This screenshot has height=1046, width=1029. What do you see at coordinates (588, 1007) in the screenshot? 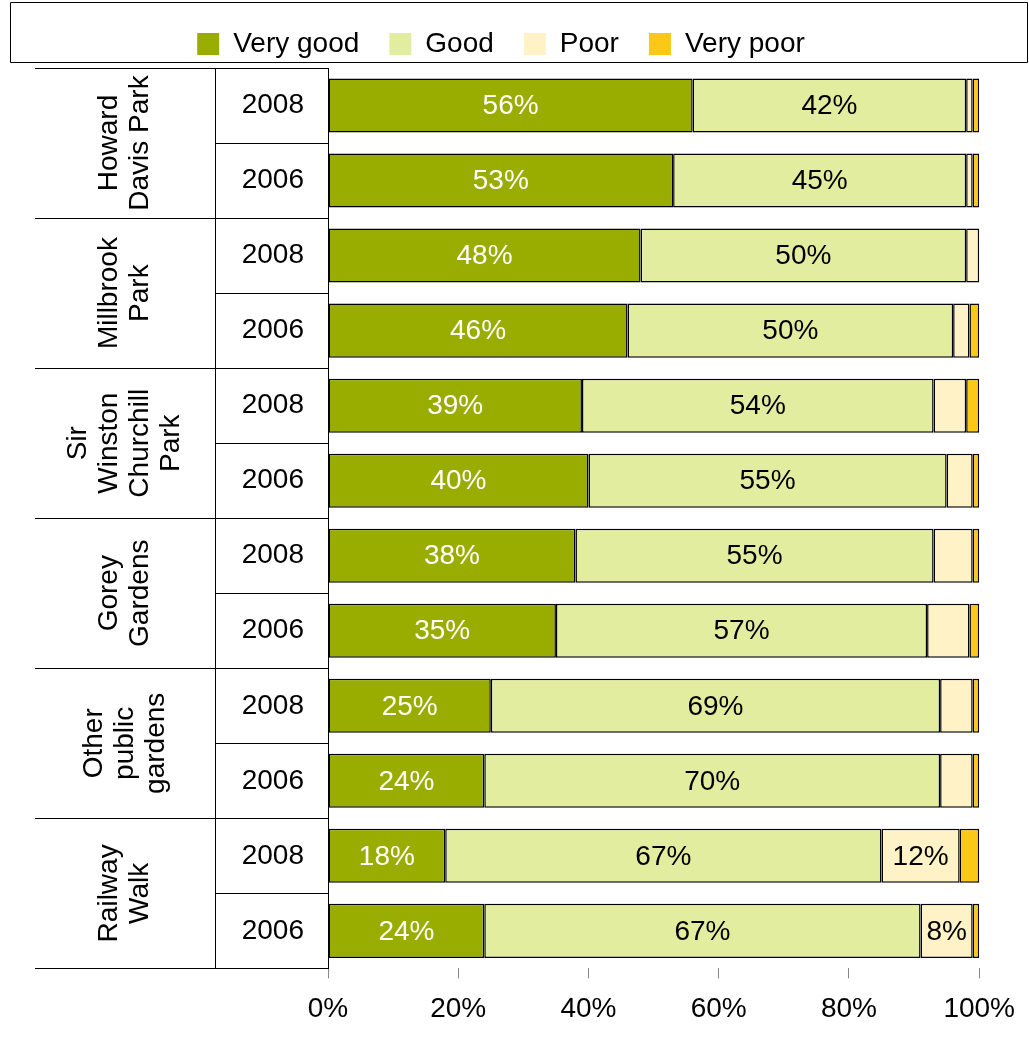
I see `x-tick-label: 40%` at bounding box center [588, 1007].